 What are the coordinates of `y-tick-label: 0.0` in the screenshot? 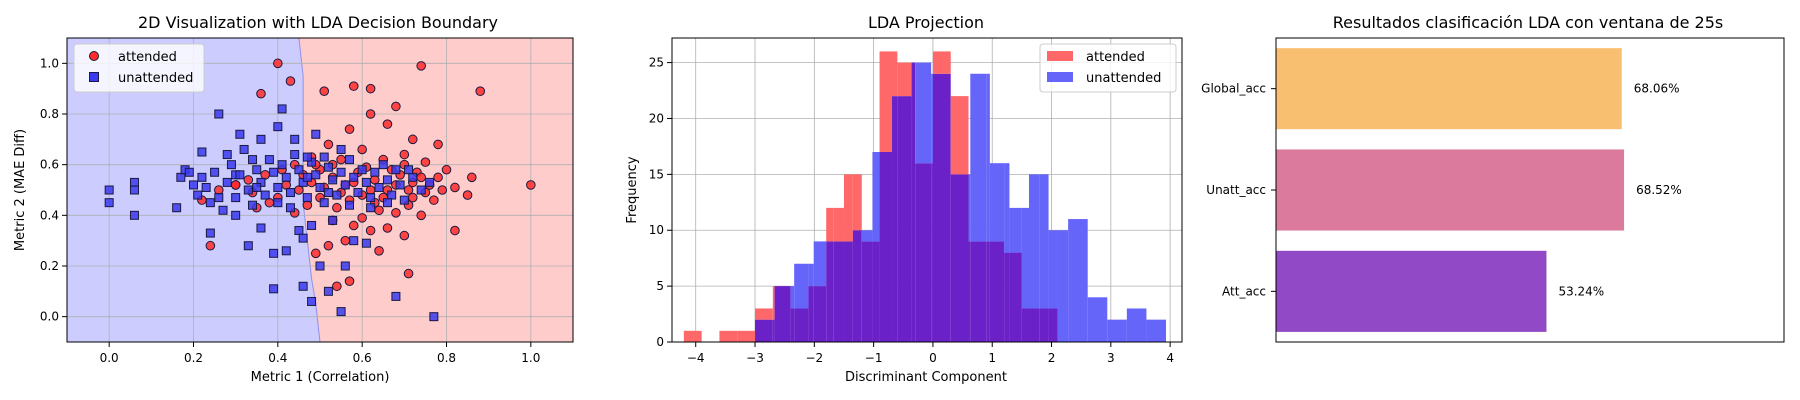 It's located at (49, 317).